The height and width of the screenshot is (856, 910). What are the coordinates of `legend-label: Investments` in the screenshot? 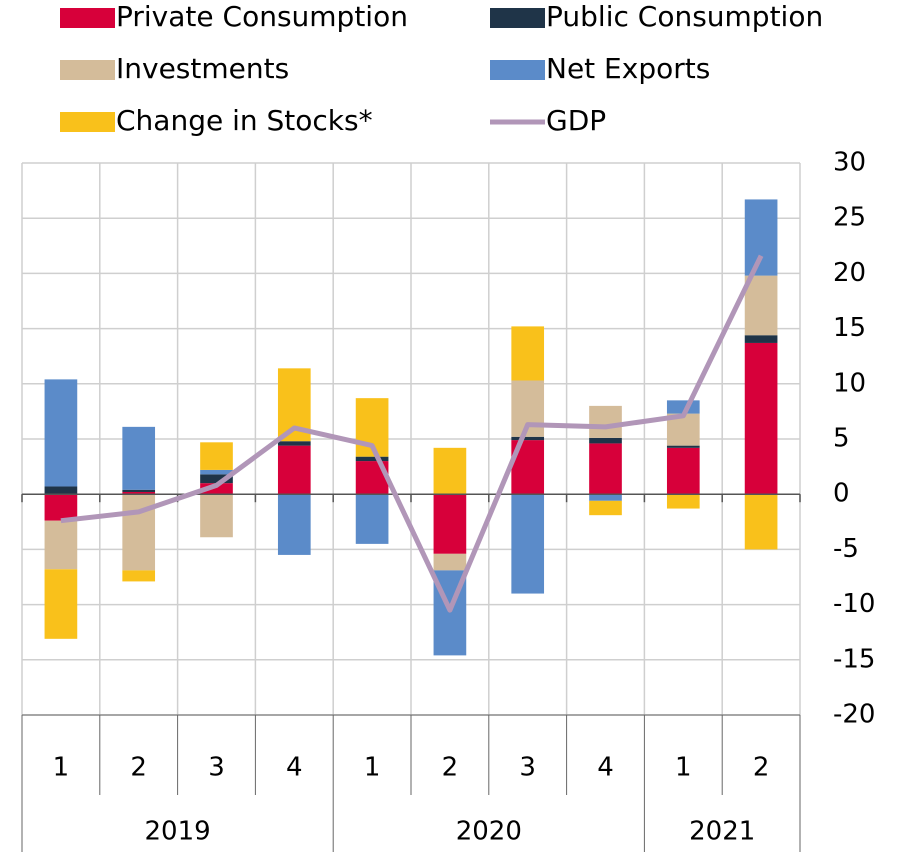 It's located at (202, 68).